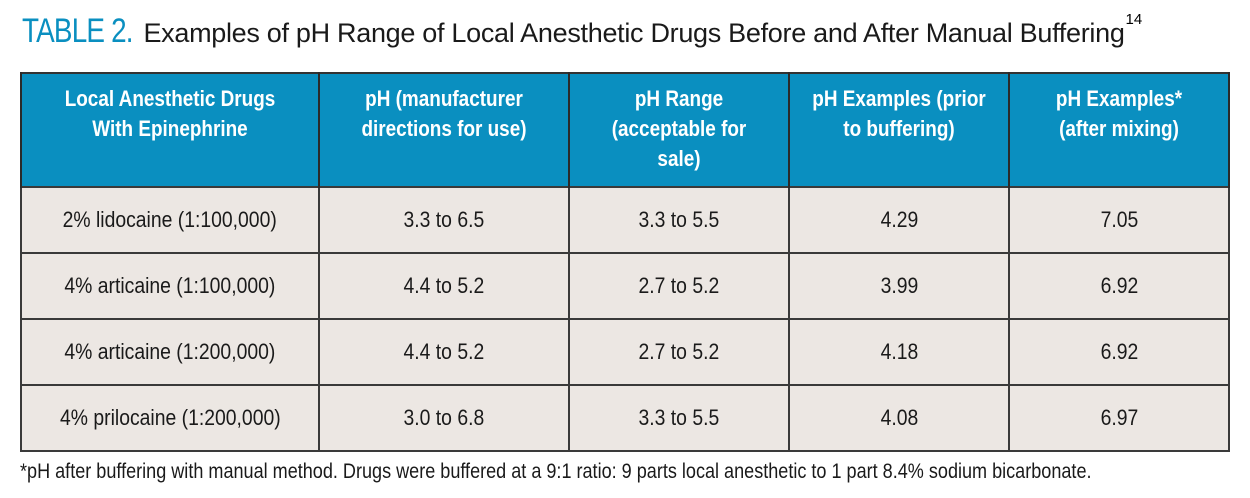 The width and height of the screenshot is (1250, 498). Describe the element at coordinates (1119, 418) in the screenshot. I see `cell-ph-after: 6.97` at that location.